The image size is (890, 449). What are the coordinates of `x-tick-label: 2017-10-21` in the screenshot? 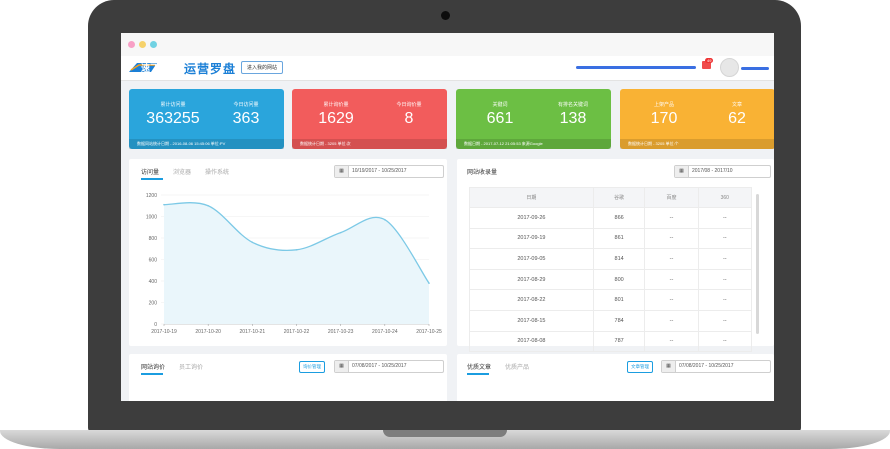 It's located at (253, 332).